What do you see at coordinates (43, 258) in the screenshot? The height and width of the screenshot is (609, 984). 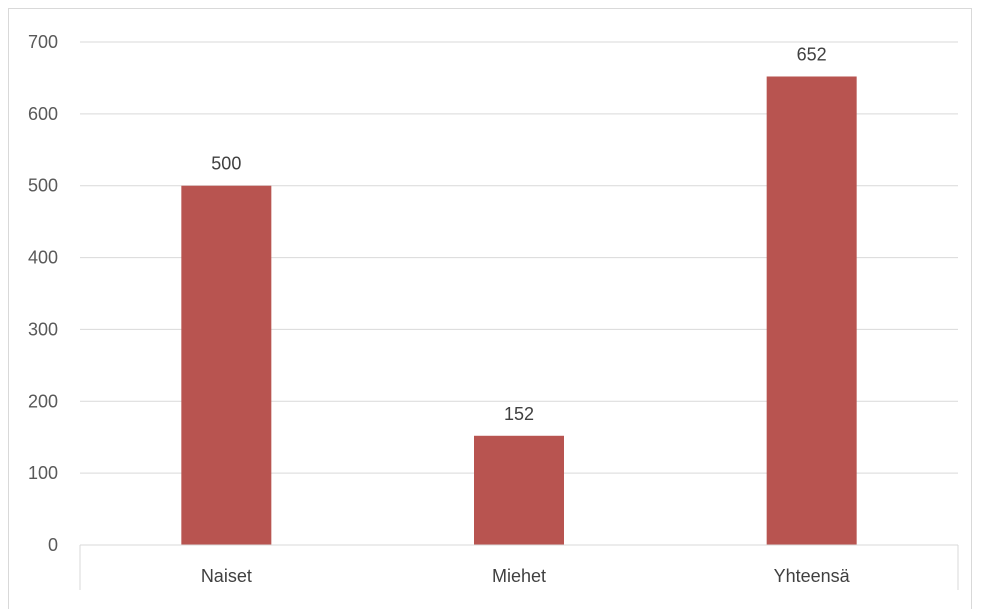 I see `y-tick-label: 400` at bounding box center [43, 258].